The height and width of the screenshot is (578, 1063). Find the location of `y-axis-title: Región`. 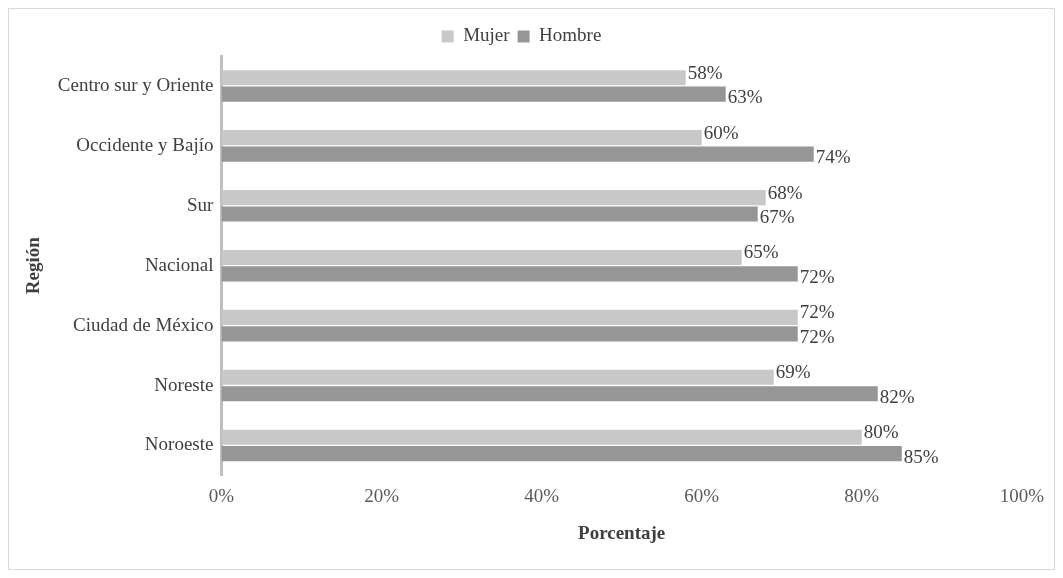

y-axis-title: Región is located at coordinates (33, 265).